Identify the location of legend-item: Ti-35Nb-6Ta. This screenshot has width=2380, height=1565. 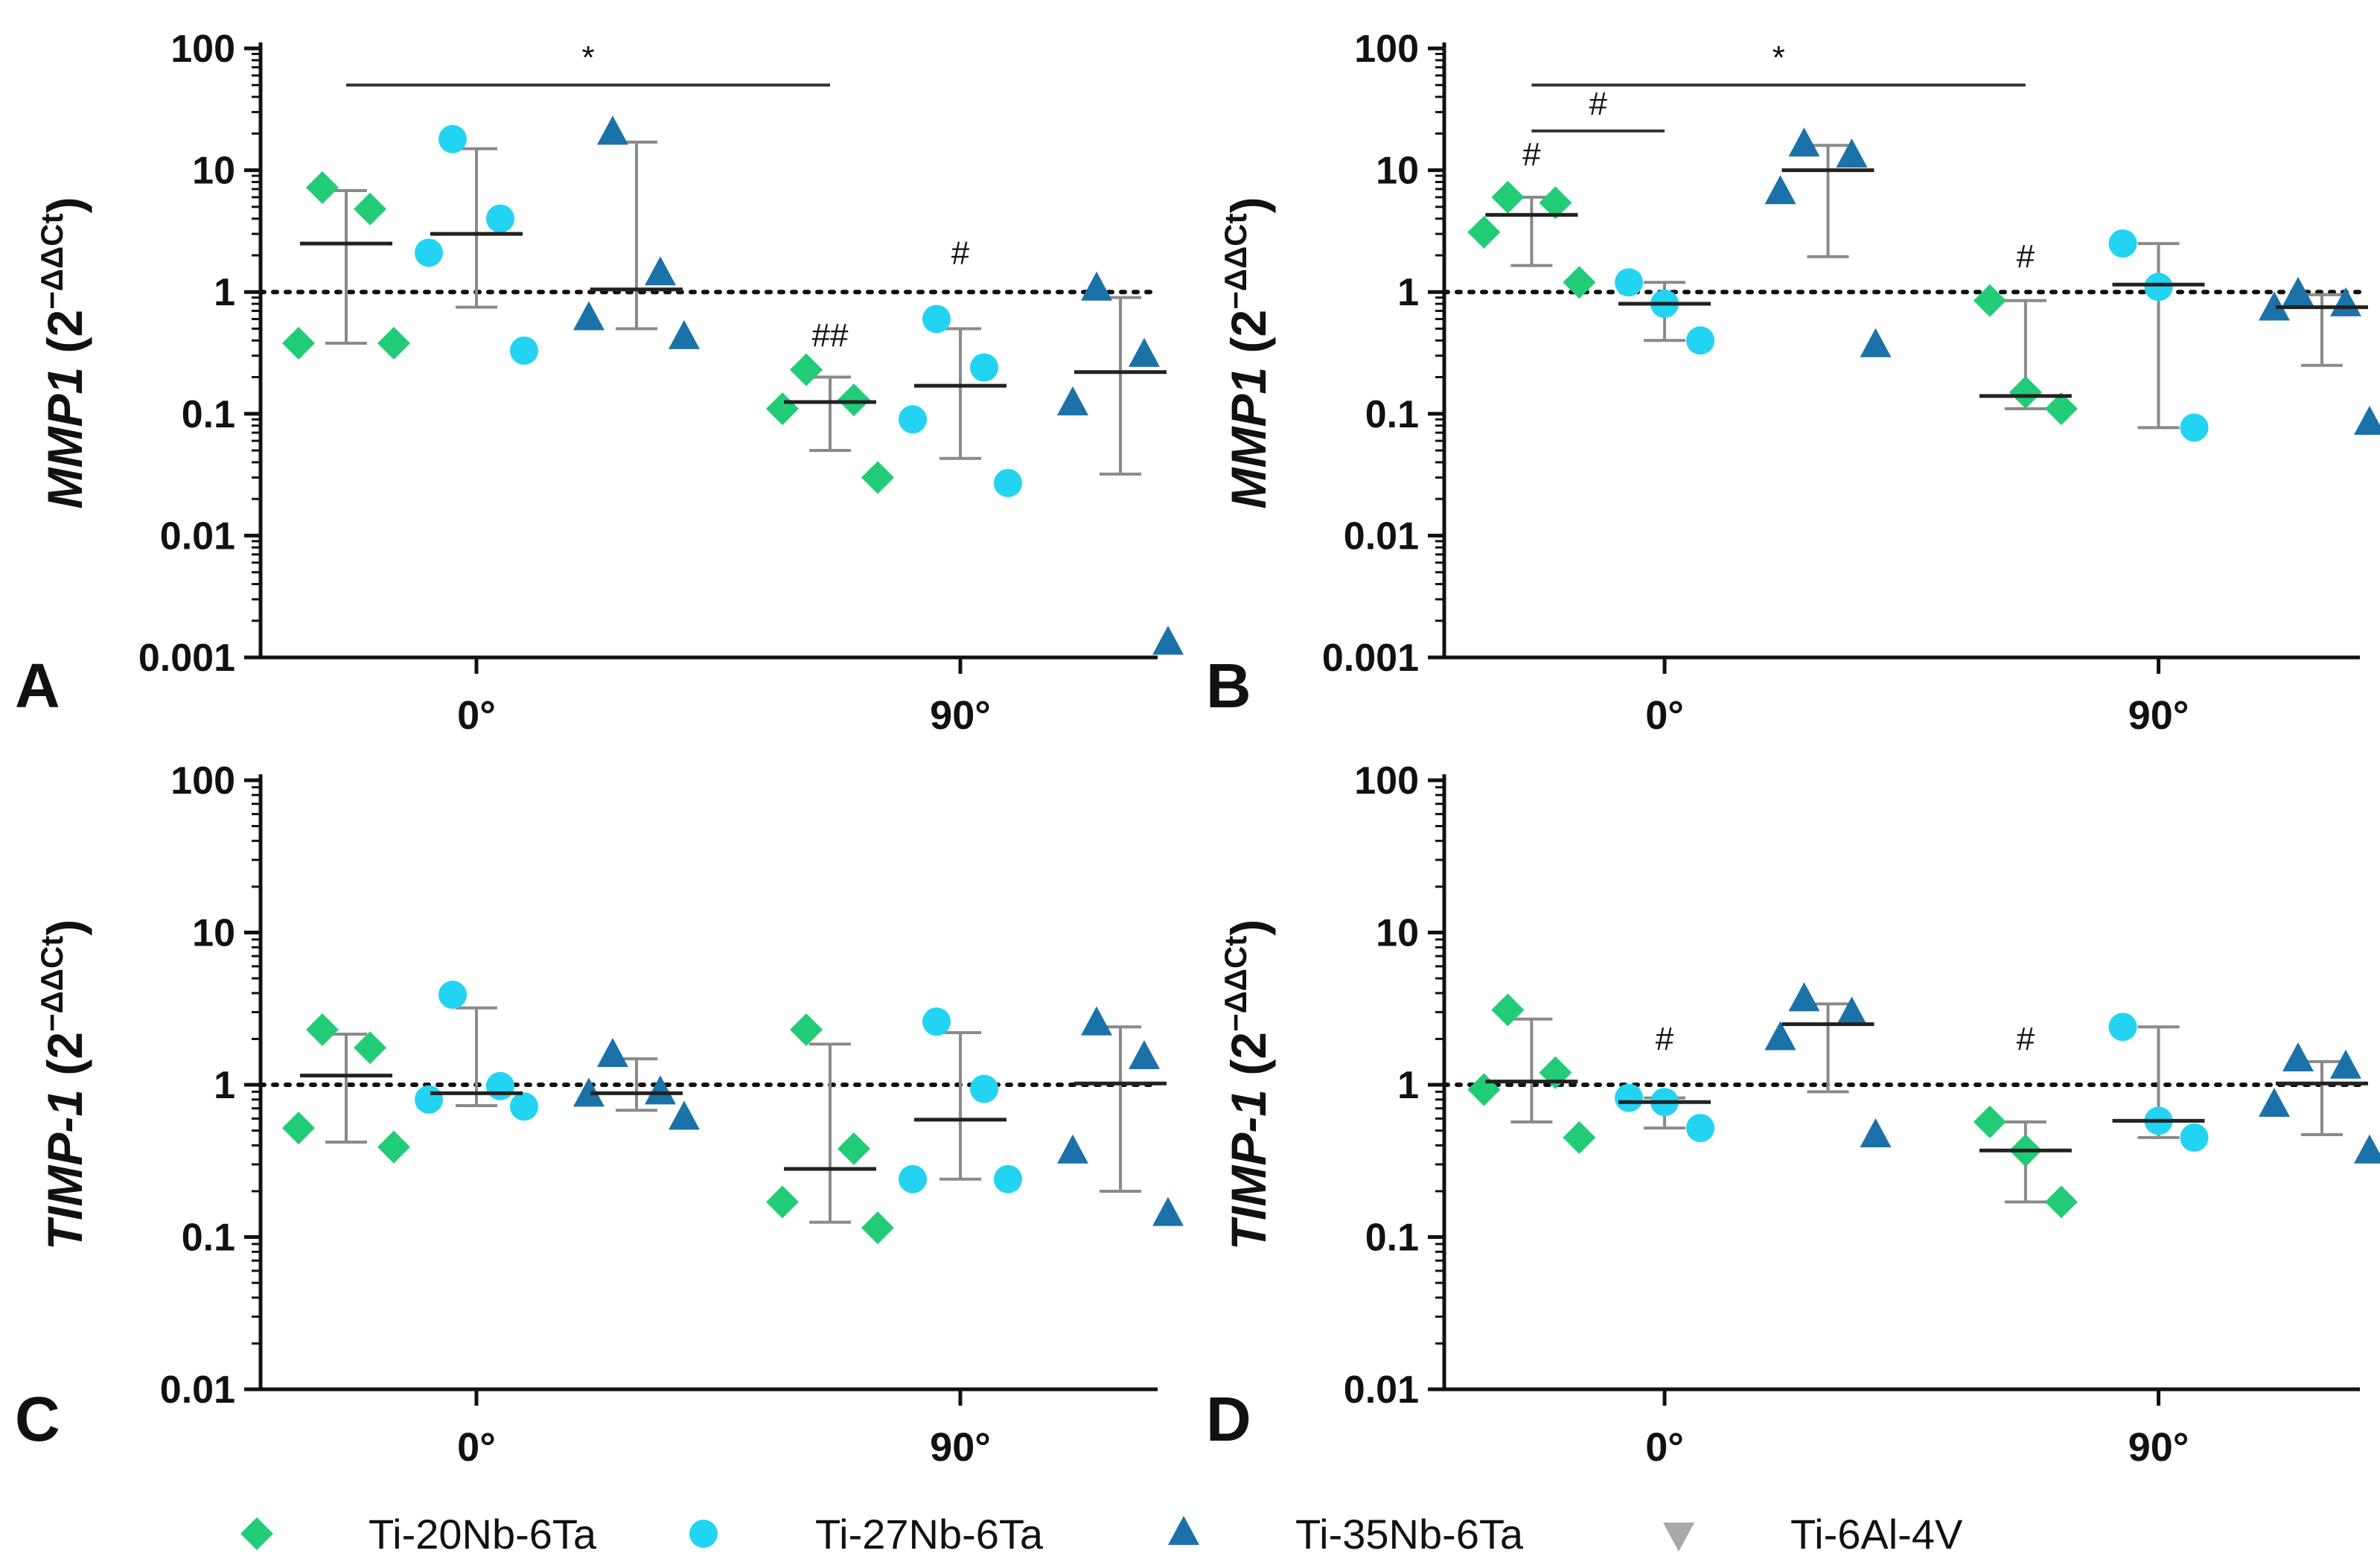
(1346, 1535).